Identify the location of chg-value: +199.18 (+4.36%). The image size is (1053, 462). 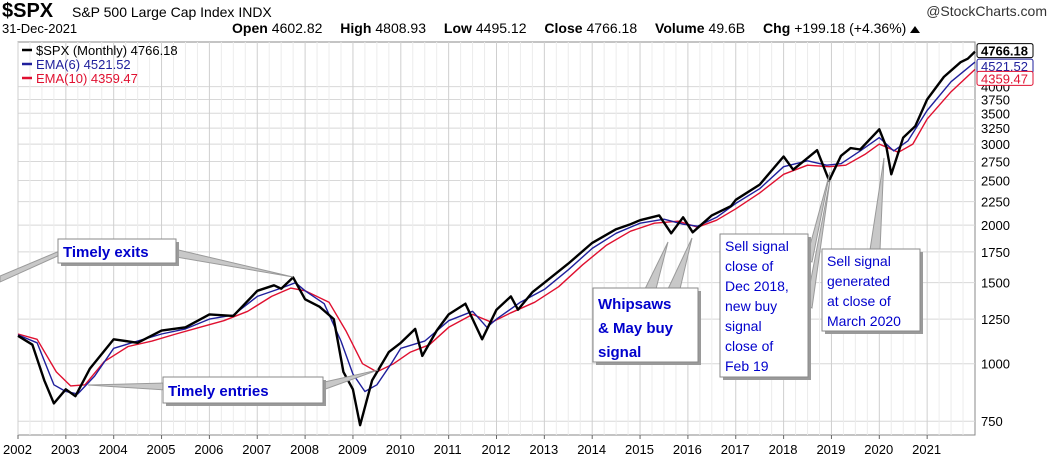
(850, 28).